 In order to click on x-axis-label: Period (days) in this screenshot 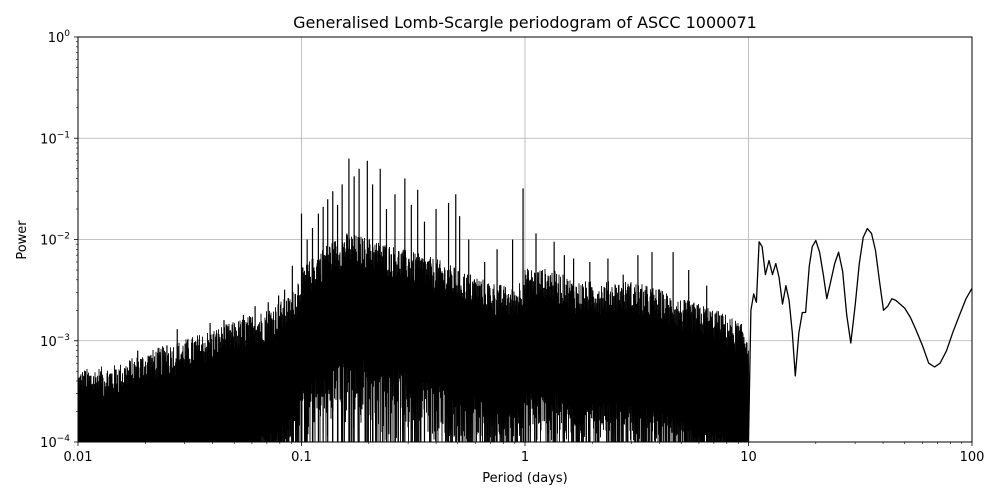, I will do `click(525, 478)`.